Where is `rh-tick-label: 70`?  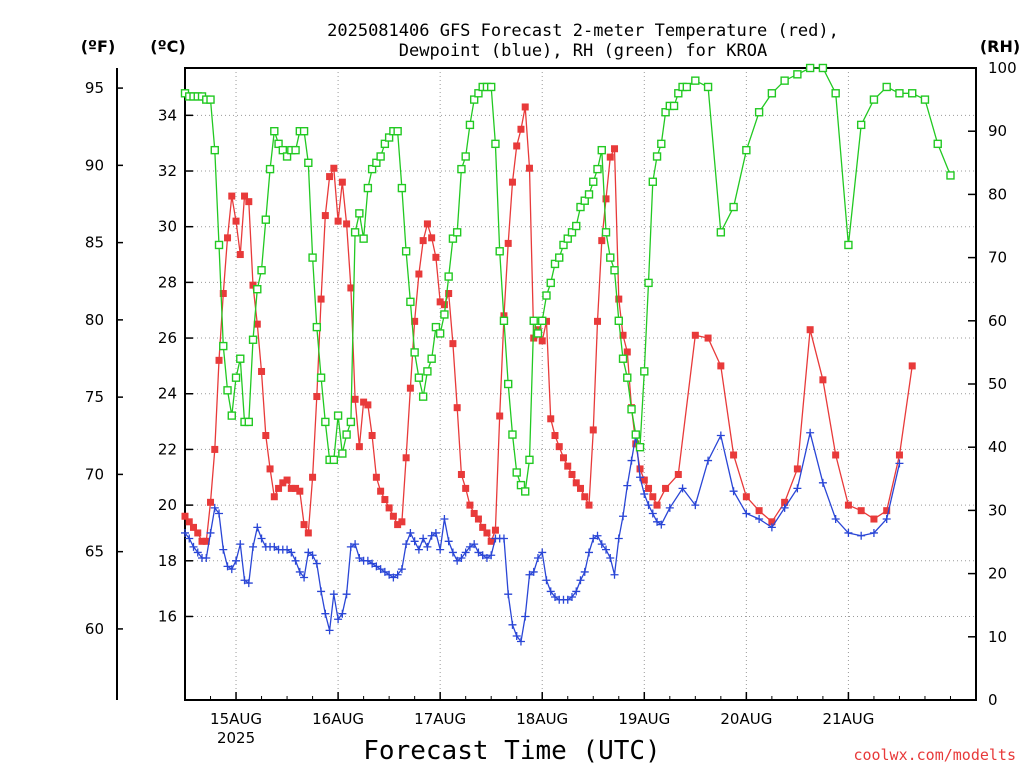 rh-tick-label: 70 is located at coordinates (997, 258).